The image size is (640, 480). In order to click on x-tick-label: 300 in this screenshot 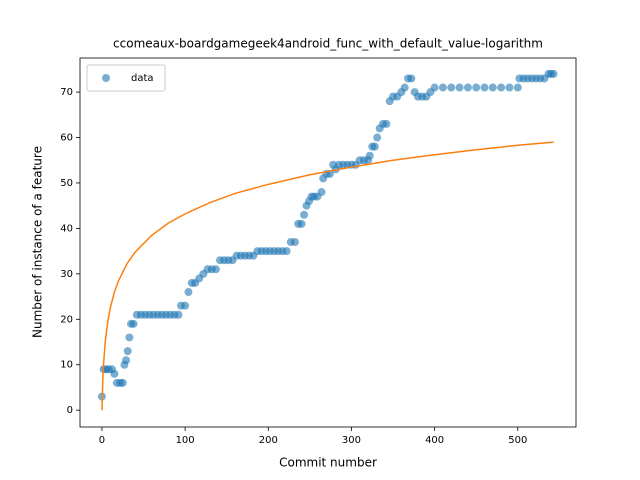, I will do `click(351, 440)`.